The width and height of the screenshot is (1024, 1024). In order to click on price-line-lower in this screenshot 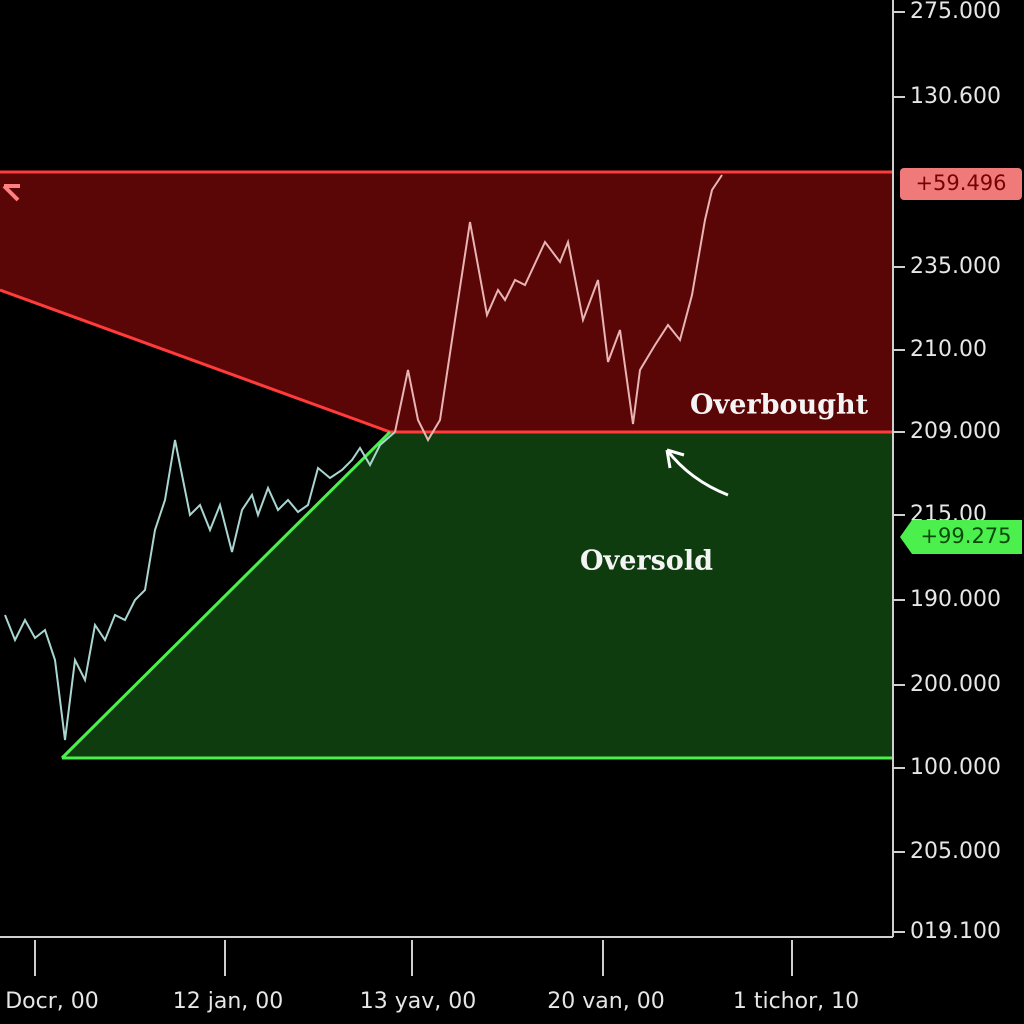, I will do `click(200, 586)`.